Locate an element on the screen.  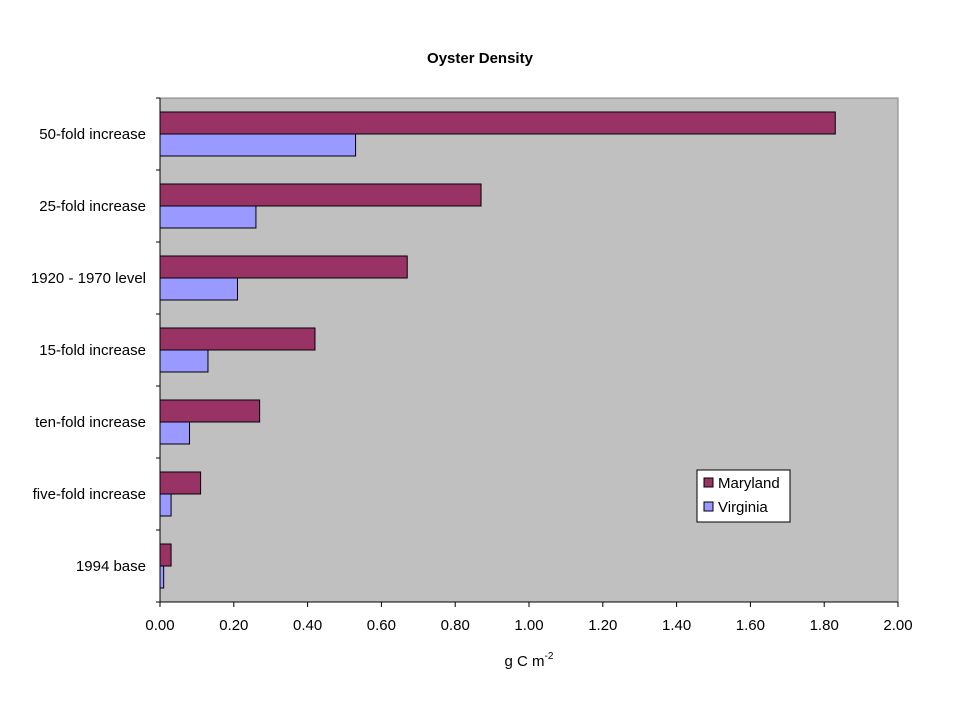
x-tick-label: 0.00 is located at coordinates (159, 625).